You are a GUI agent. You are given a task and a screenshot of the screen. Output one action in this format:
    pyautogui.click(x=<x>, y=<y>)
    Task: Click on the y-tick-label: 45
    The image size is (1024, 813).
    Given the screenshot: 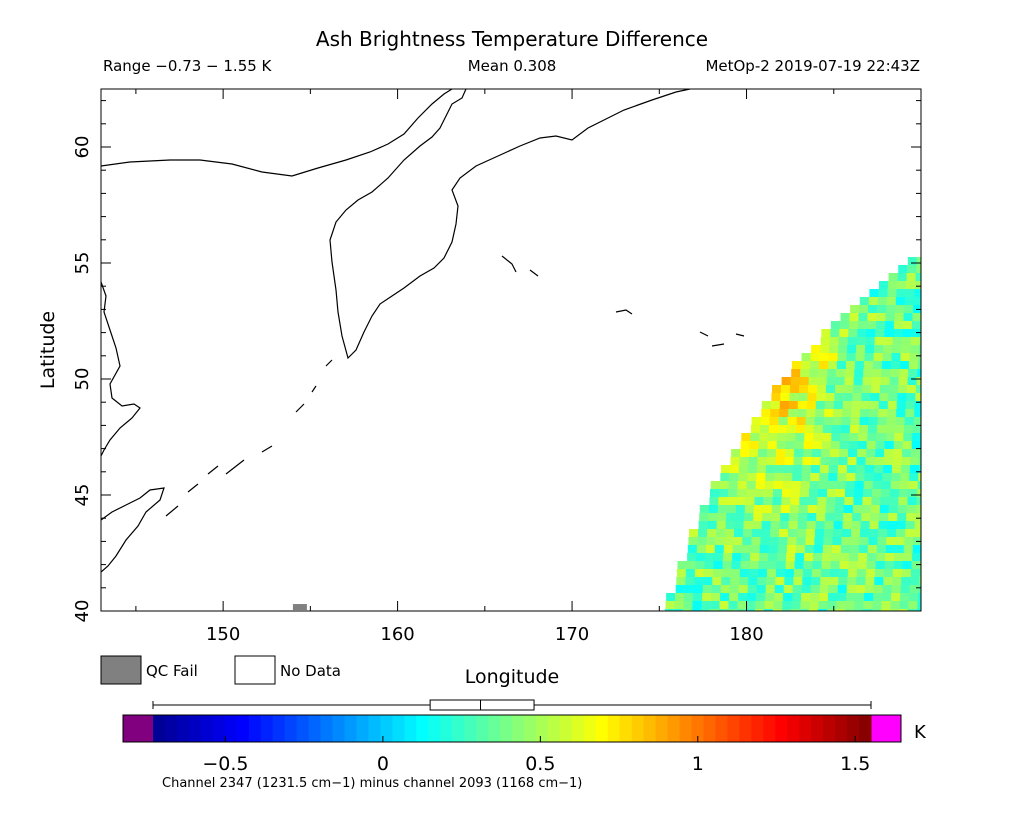 What is the action you would take?
    pyautogui.click(x=82, y=495)
    